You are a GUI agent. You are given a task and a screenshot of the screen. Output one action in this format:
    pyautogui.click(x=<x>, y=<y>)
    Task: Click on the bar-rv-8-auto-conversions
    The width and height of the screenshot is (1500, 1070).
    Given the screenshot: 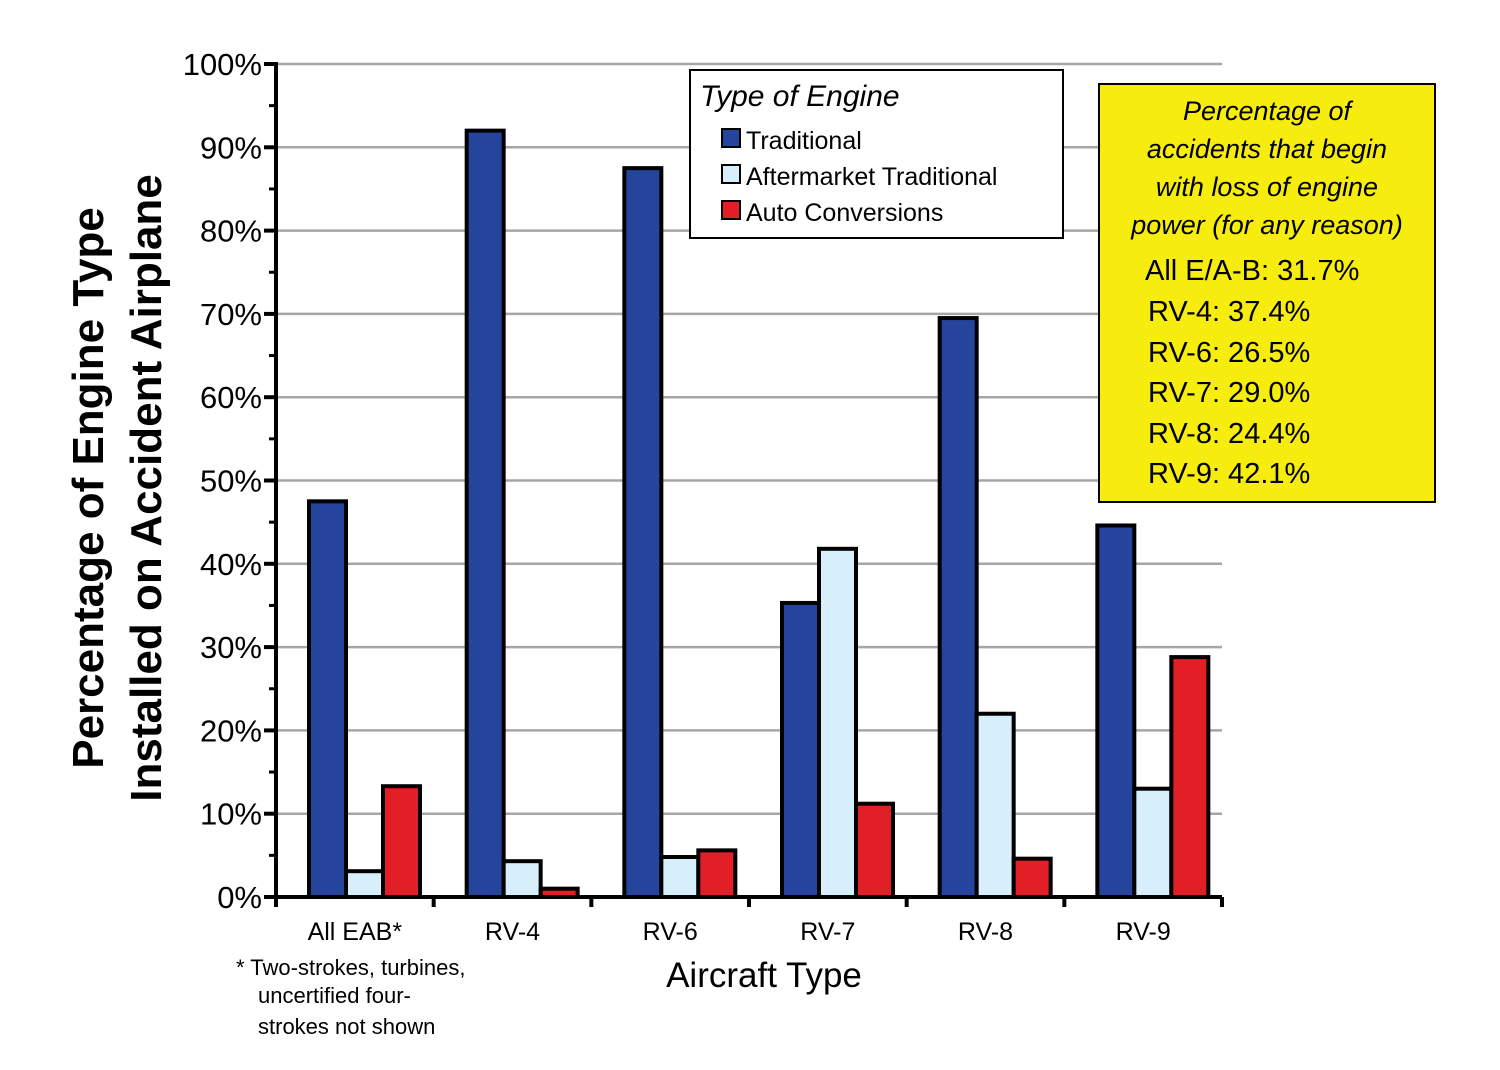 What is the action you would take?
    pyautogui.click(x=1032, y=878)
    